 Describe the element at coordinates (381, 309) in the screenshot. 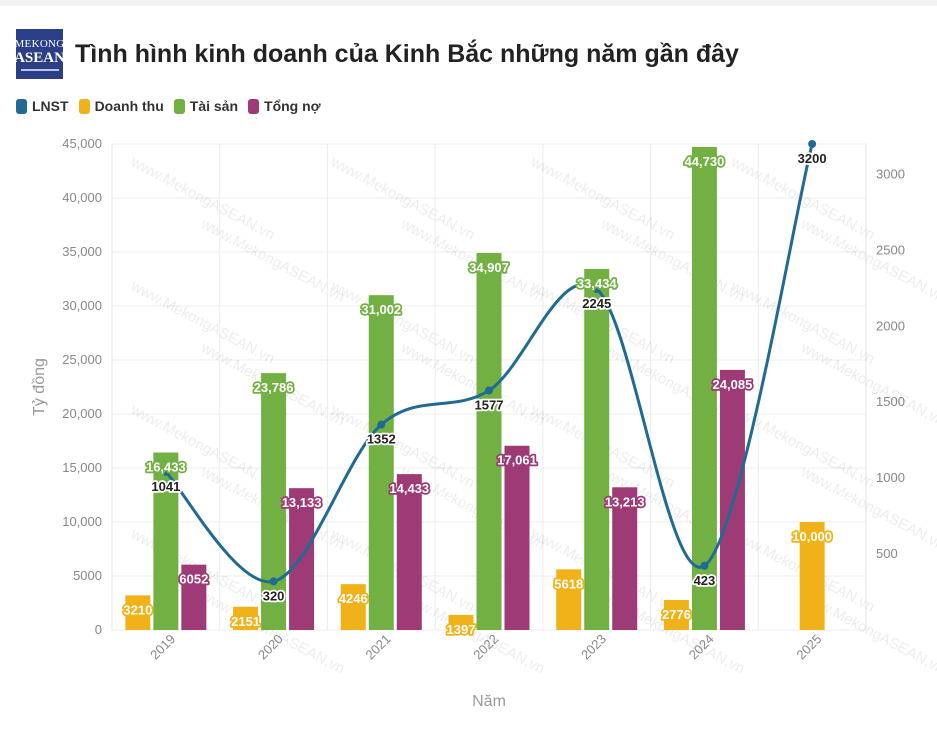

I see `bar-label-tai-san-2021: 31,002` at that location.